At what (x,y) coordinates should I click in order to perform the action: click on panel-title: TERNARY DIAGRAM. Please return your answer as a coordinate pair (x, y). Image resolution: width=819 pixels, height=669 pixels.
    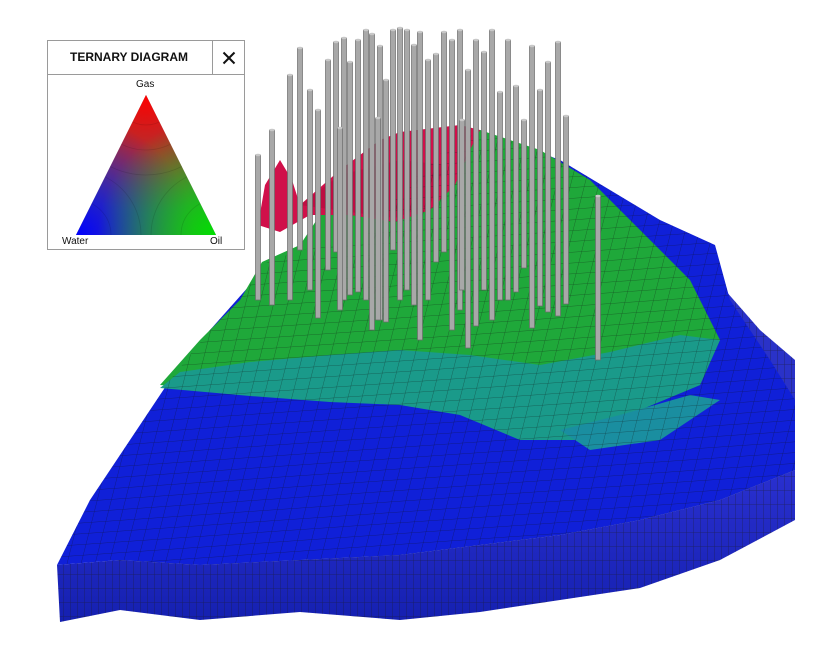
    Looking at the image, I should click on (129, 57).